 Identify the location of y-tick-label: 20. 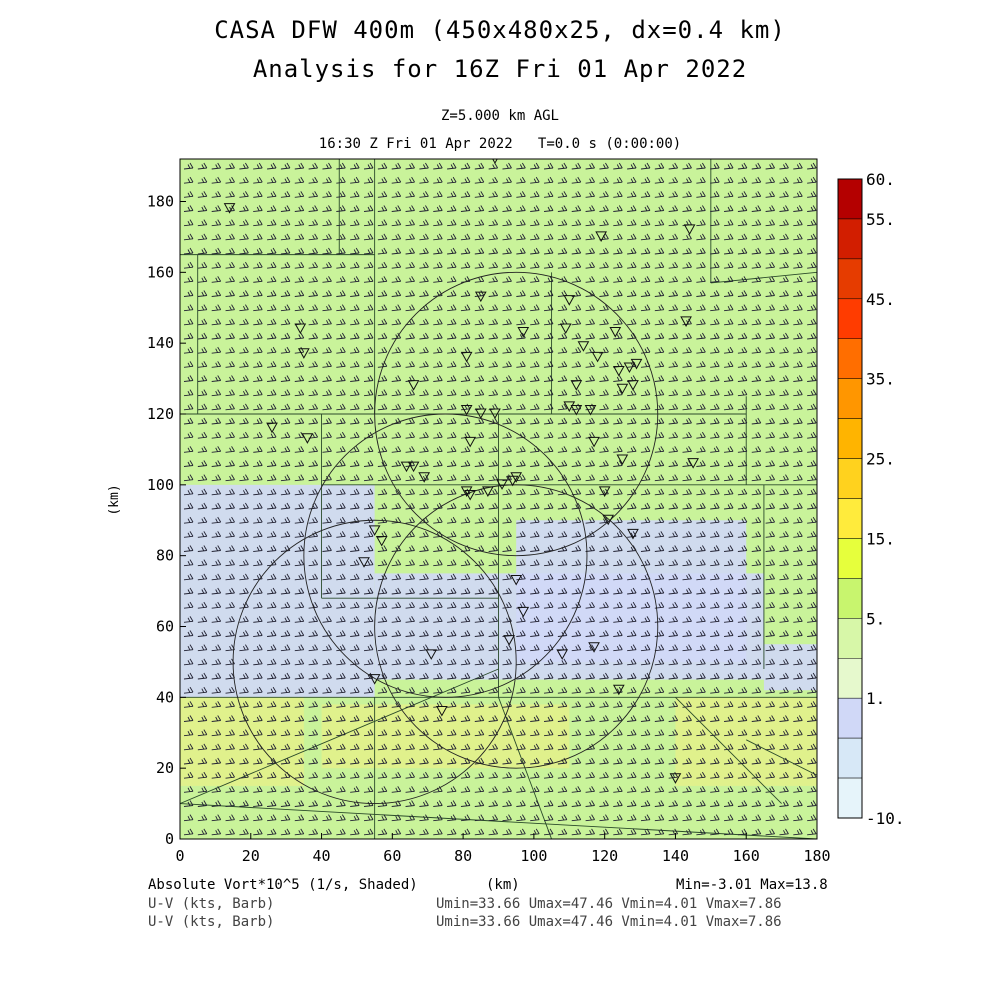
(165, 768).